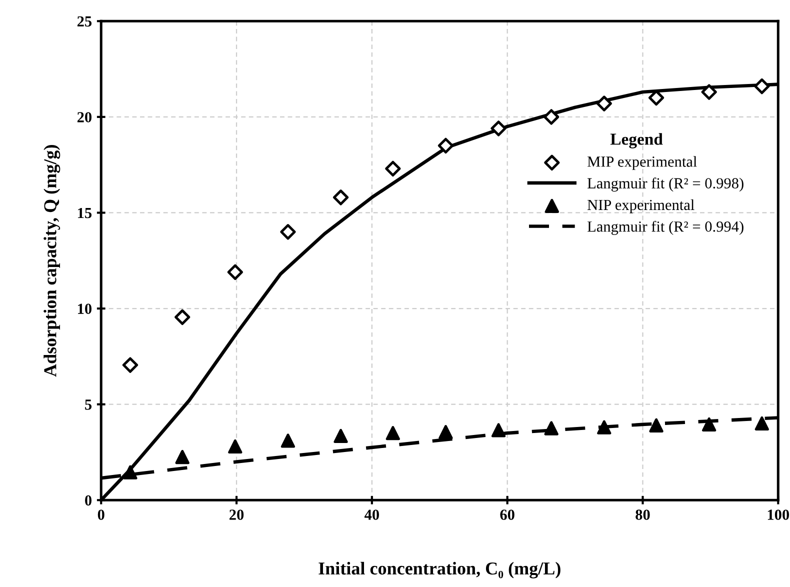 The width and height of the screenshot is (790, 587). I want to click on x-tick-label: 0, so click(101, 515).